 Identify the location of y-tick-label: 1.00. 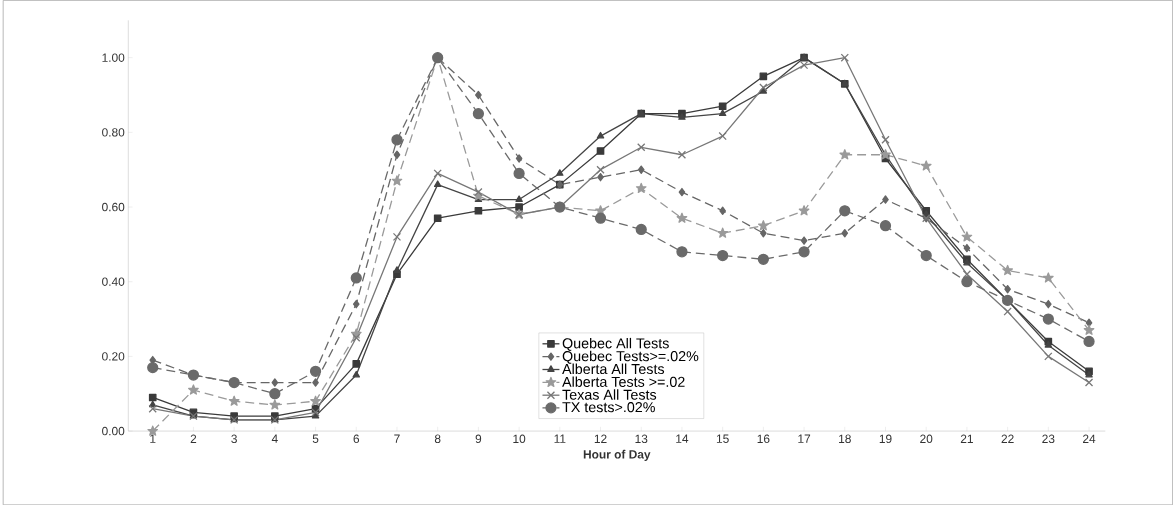
(113, 57).